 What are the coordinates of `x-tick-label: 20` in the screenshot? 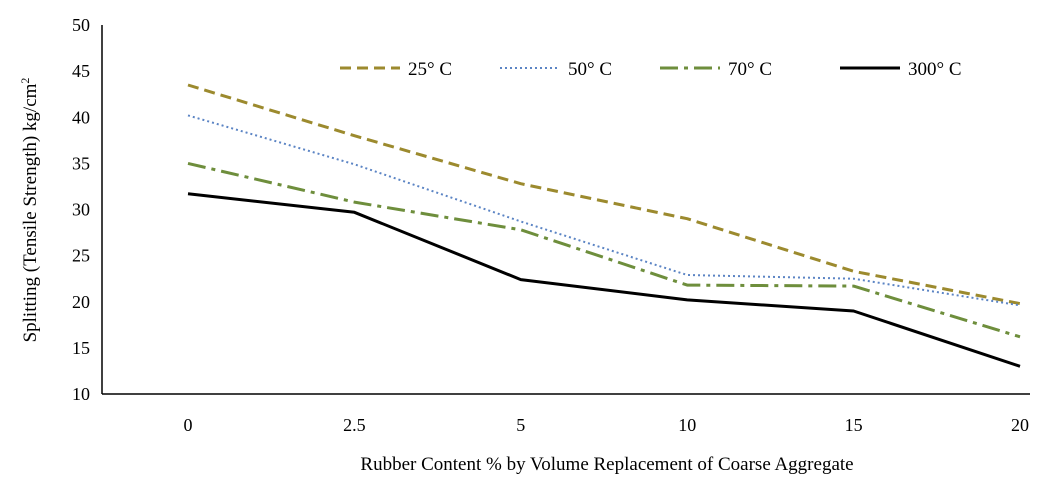 It's located at (1020, 425).